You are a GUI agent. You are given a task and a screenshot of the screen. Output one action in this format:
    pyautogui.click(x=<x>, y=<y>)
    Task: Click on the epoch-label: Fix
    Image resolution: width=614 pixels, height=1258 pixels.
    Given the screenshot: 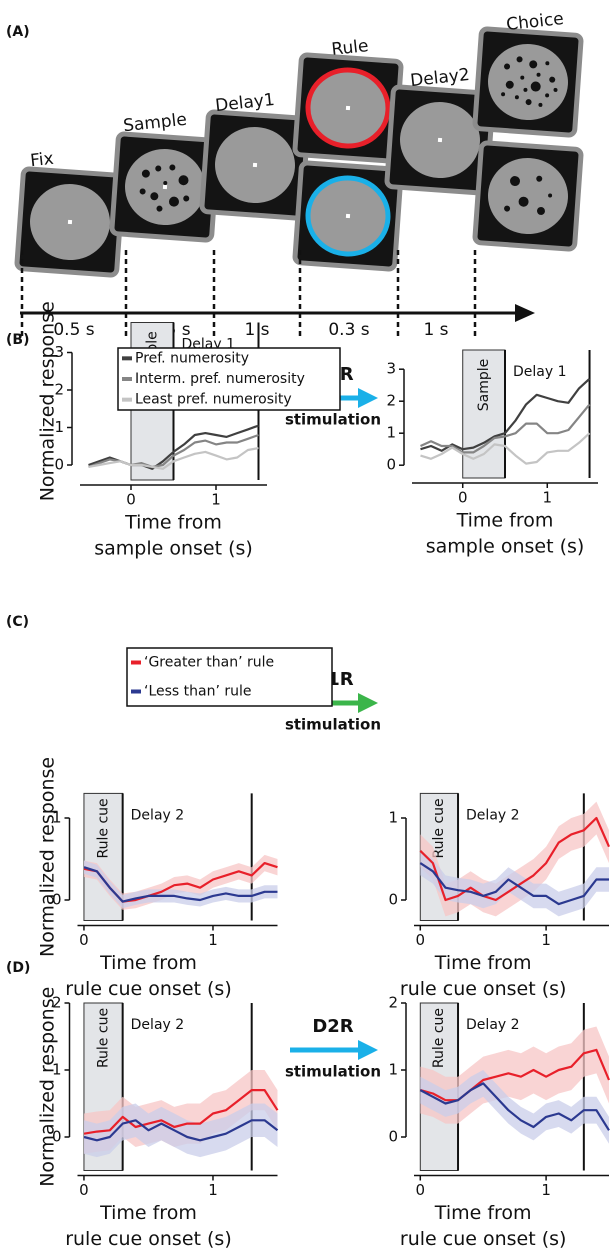 What is the action you would take?
    pyautogui.click(x=41, y=160)
    